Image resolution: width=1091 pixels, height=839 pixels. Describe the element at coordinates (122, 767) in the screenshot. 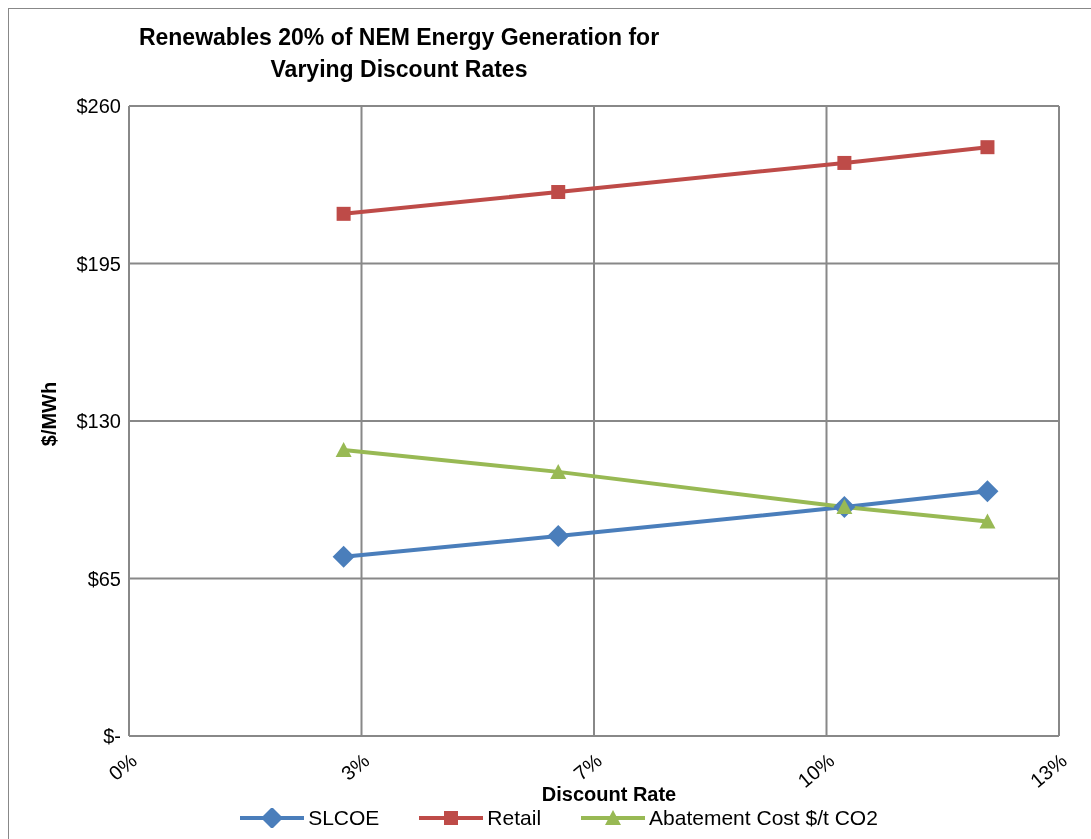

I see `x-tick-label: 0%` at that location.